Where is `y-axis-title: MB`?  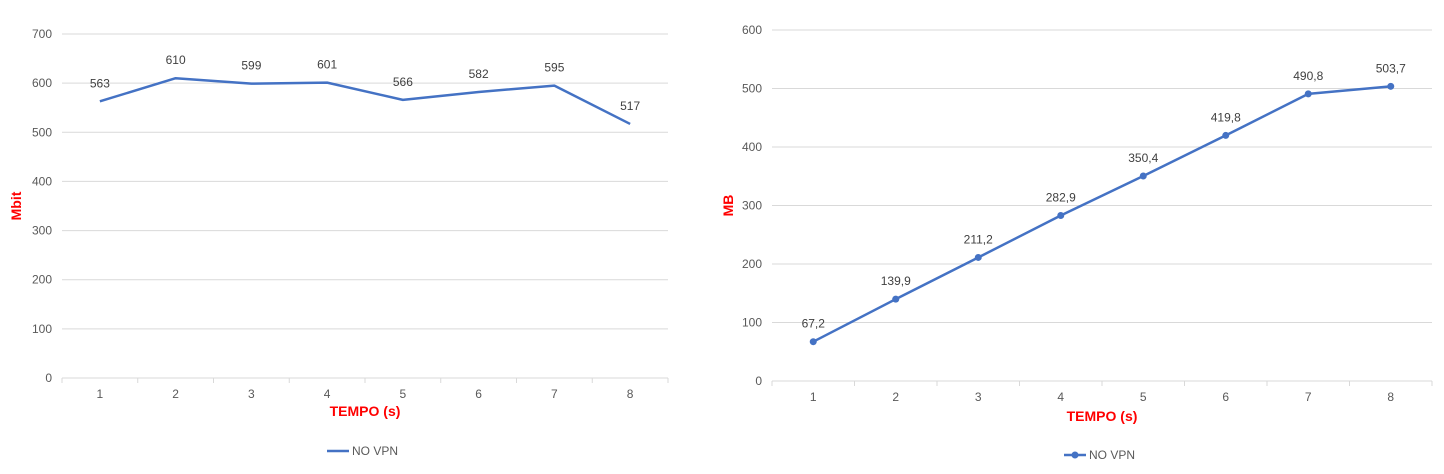 y-axis-title: MB is located at coordinates (728, 206).